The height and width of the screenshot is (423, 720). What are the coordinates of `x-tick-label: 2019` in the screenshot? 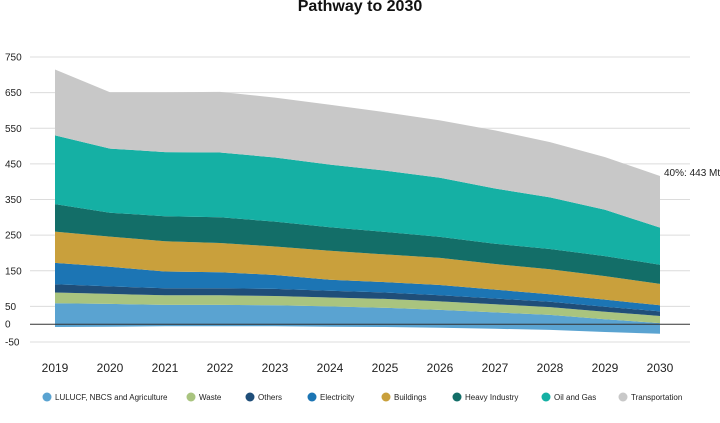 It's located at (55, 368).